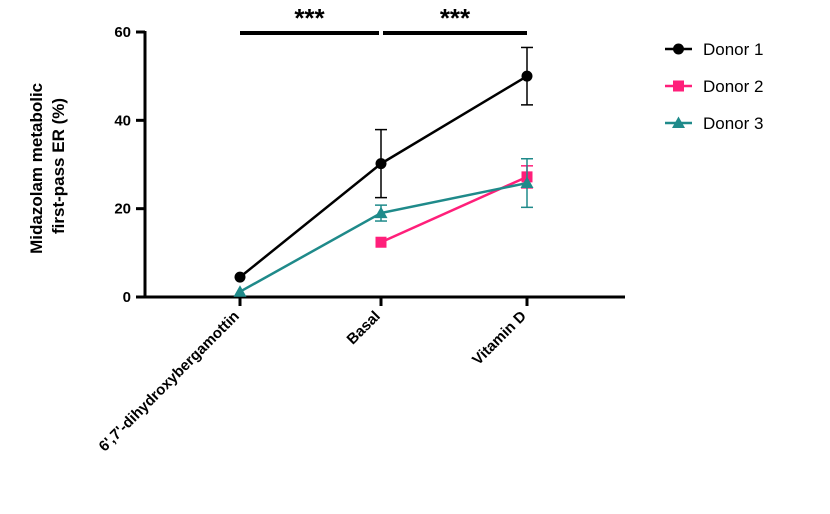 The image size is (830, 514). I want to click on legend-label-2: Donor 2, so click(733, 86).